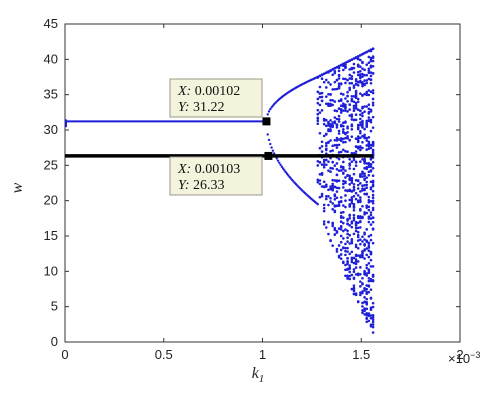  What do you see at coordinates (208, 169) in the screenshot?
I see `tooltip-lower-x: X: 0.00103` at bounding box center [208, 169].